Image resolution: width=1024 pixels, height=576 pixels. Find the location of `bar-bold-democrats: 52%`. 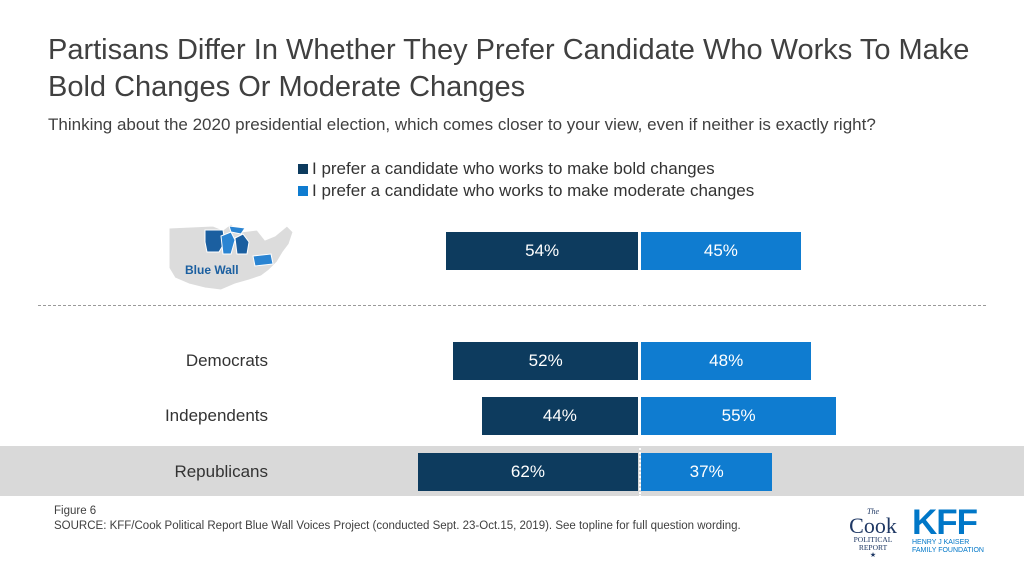

bar-bold-democrats: 52% is located at coordinates (545, 361).